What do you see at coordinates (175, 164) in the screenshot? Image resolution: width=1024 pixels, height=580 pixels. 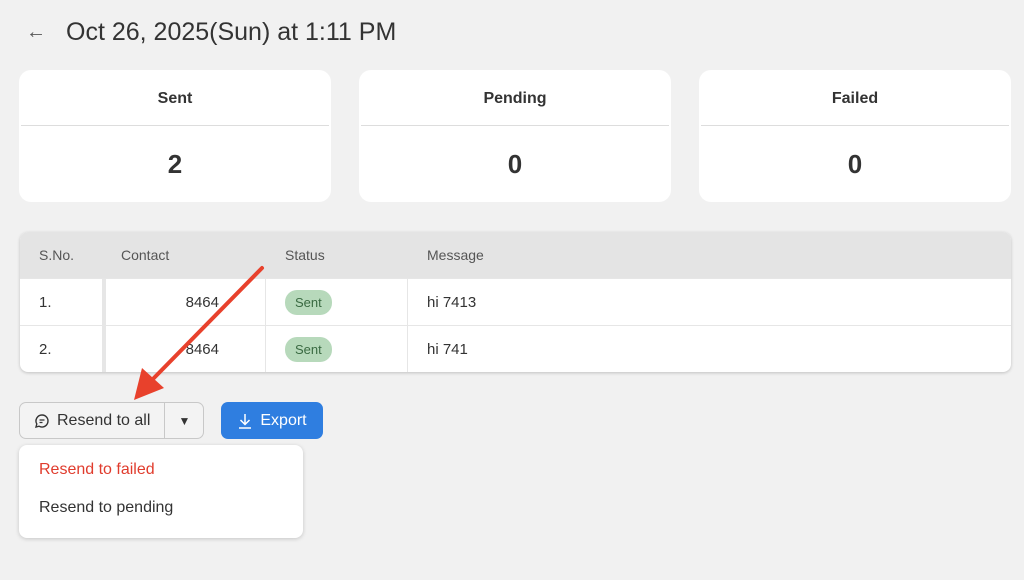 I see `stat-value: 2` at bounding box center [175, 164].